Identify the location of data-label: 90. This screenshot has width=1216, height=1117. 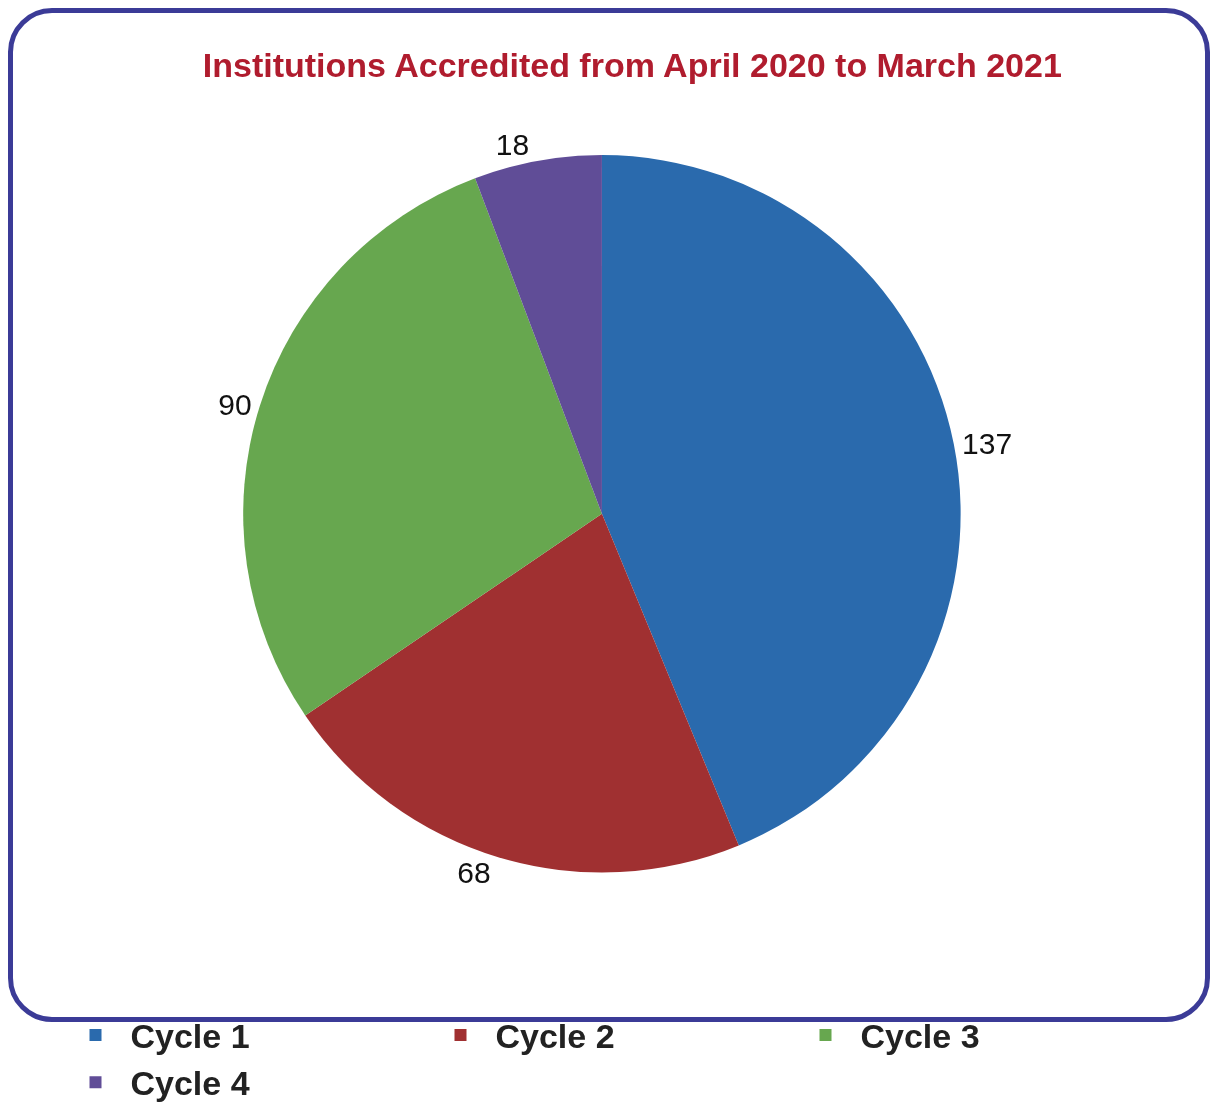
(235, 404).